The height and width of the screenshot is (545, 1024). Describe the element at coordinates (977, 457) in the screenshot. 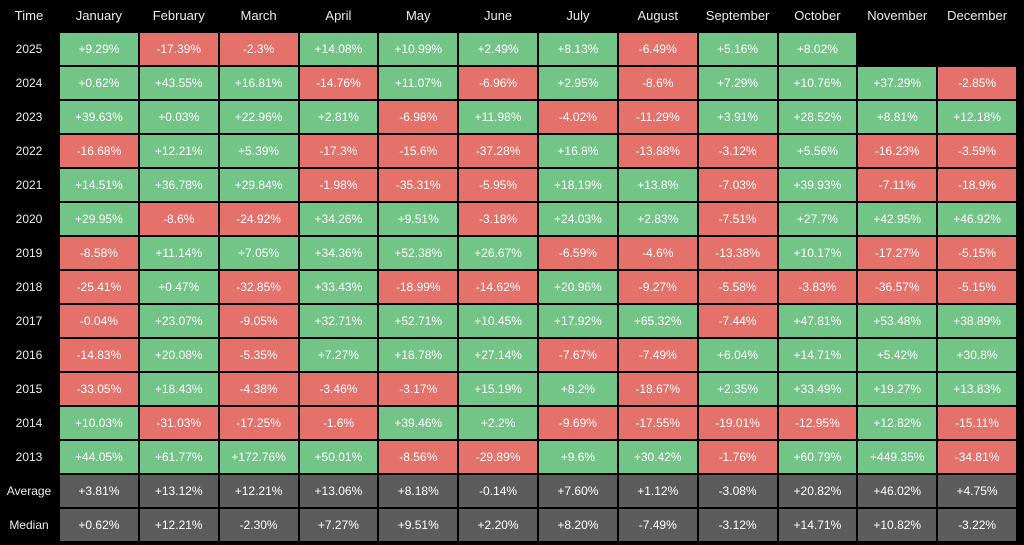

I see `return-cell: -34.81%` at that location.